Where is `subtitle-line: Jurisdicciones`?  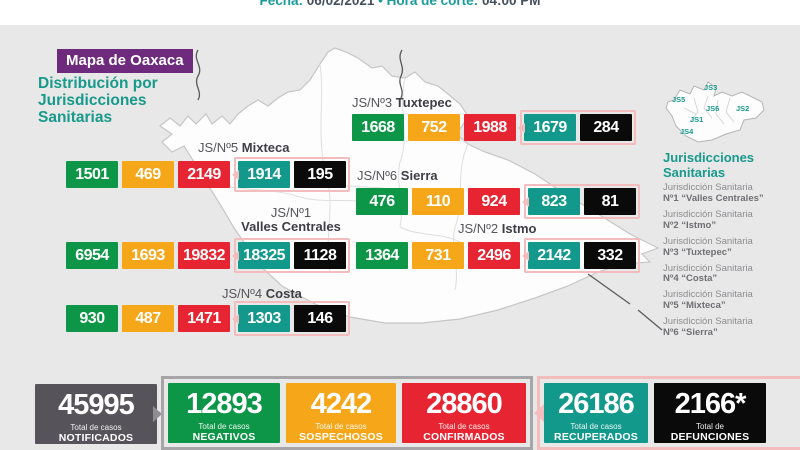 subtitle-line: Jurisdicciones is located at coordinates (92, 101).